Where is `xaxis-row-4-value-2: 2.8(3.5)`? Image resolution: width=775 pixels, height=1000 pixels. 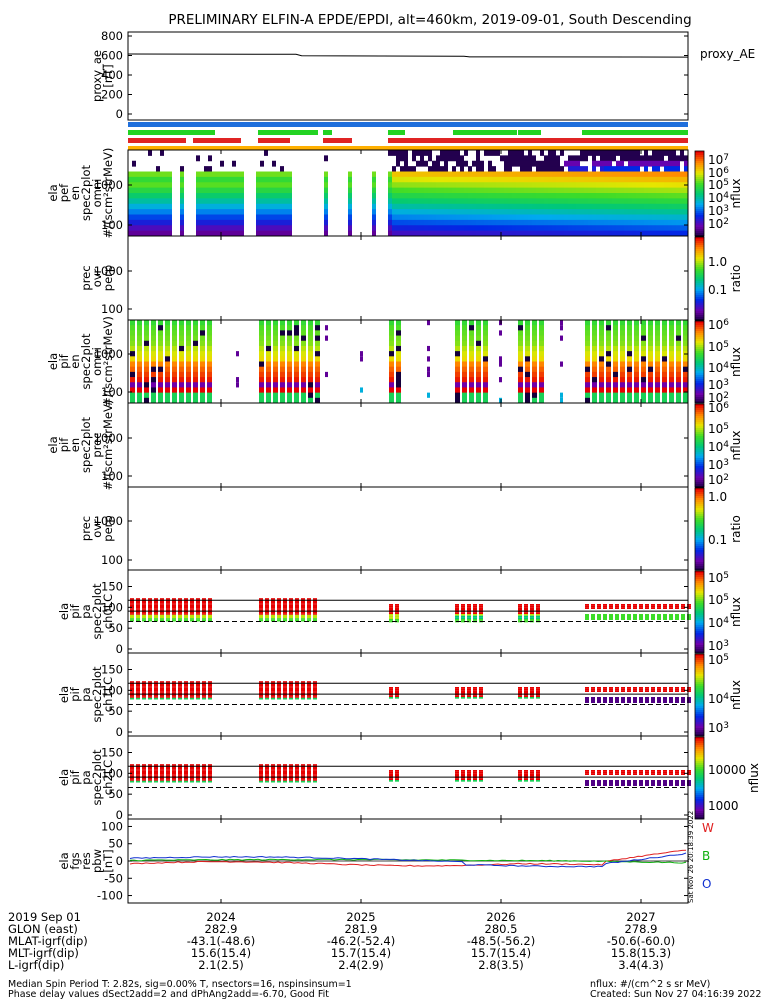 xaxis-row-4-value-2: 2.8(3.5) is located at coordinates (501, 965).